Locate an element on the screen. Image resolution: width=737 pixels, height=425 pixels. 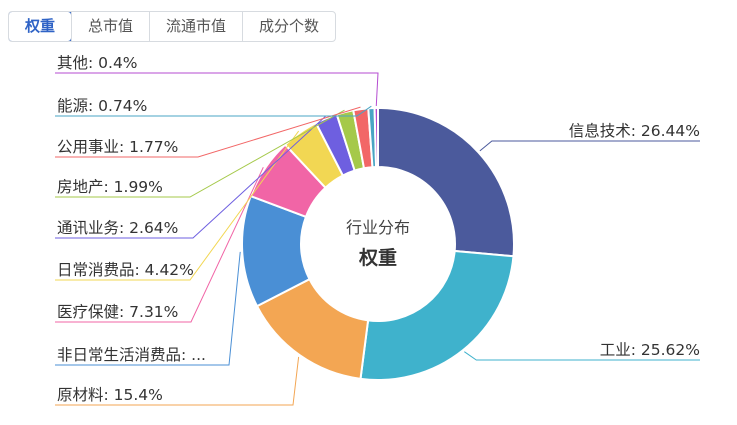
slice-label: 通讯业务: 2.64% is located at coordinates (117, 228).